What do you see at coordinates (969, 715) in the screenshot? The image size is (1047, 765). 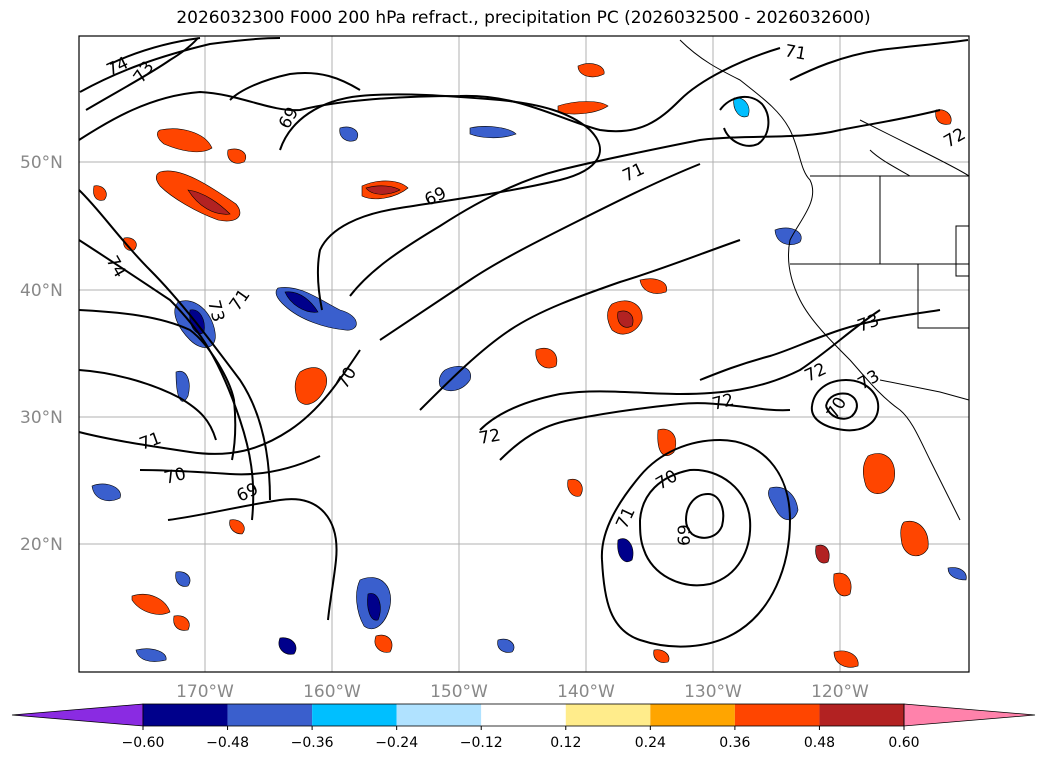 I see `colorbar-extend-high` at bounding box center [969, 715].